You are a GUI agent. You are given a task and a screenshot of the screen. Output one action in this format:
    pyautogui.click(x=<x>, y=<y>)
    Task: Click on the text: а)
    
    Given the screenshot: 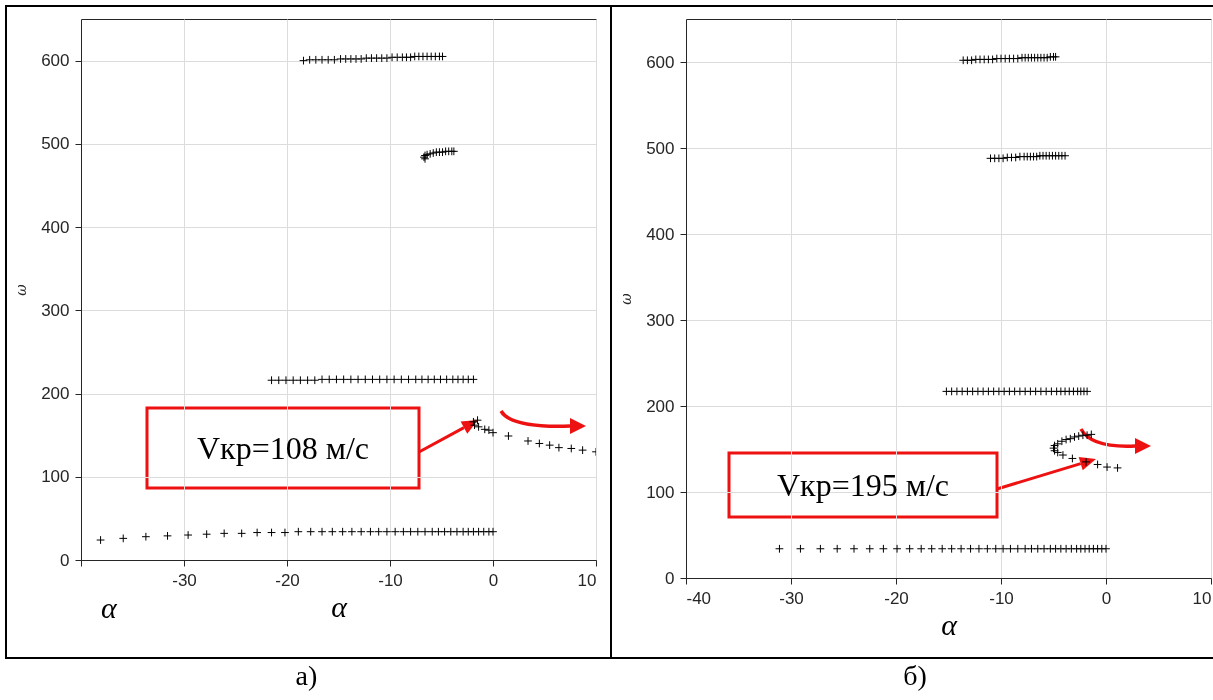 What is the action you would take?
    pyautogui.click(x=306, y=676)
    